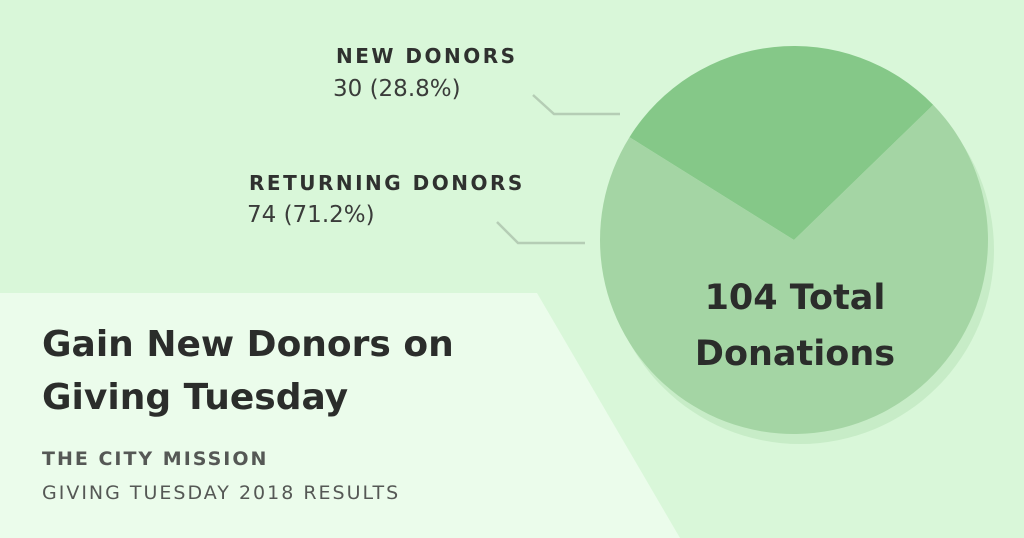 Image resolution: width=1024 pixels, height=538 pixels. Describe the element at coordinates (248, 371) in the screenshot. I see `page-title: Gain New Donors on Giving Tuesday` at that location.